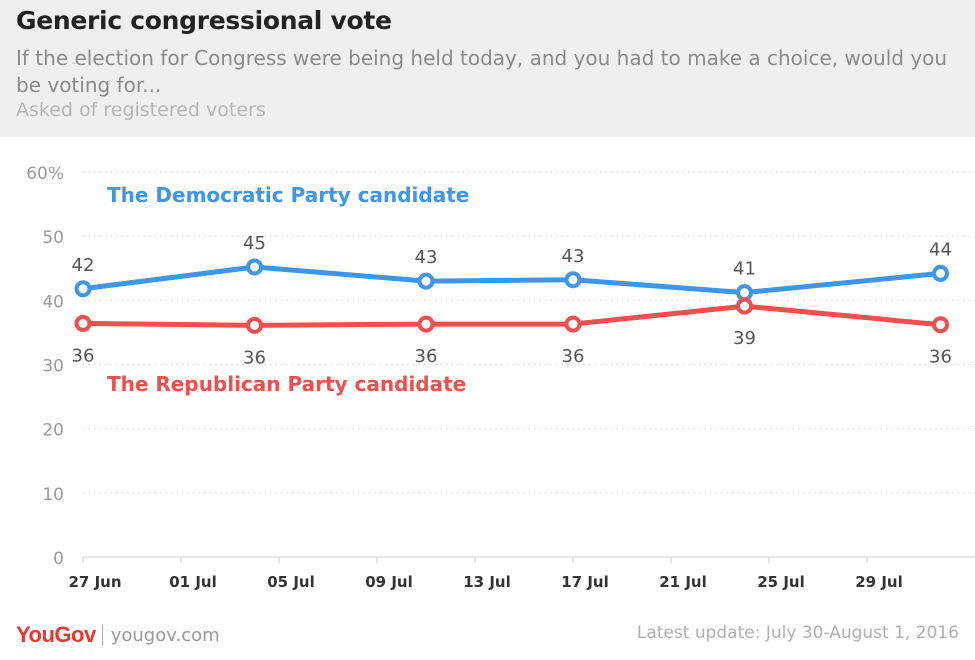  I want to click on data-label: 42, so click(83, 265).